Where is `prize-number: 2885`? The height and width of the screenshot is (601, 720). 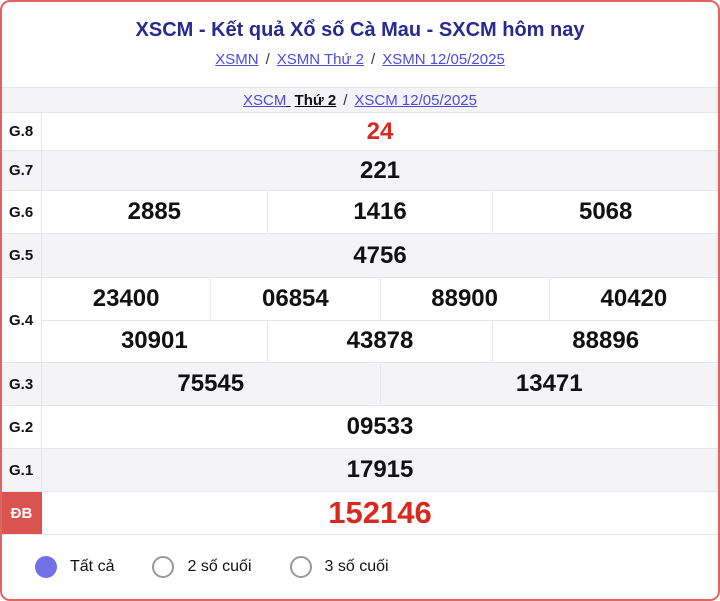 prize-number: 2885 is located at coordinates (154, 211).